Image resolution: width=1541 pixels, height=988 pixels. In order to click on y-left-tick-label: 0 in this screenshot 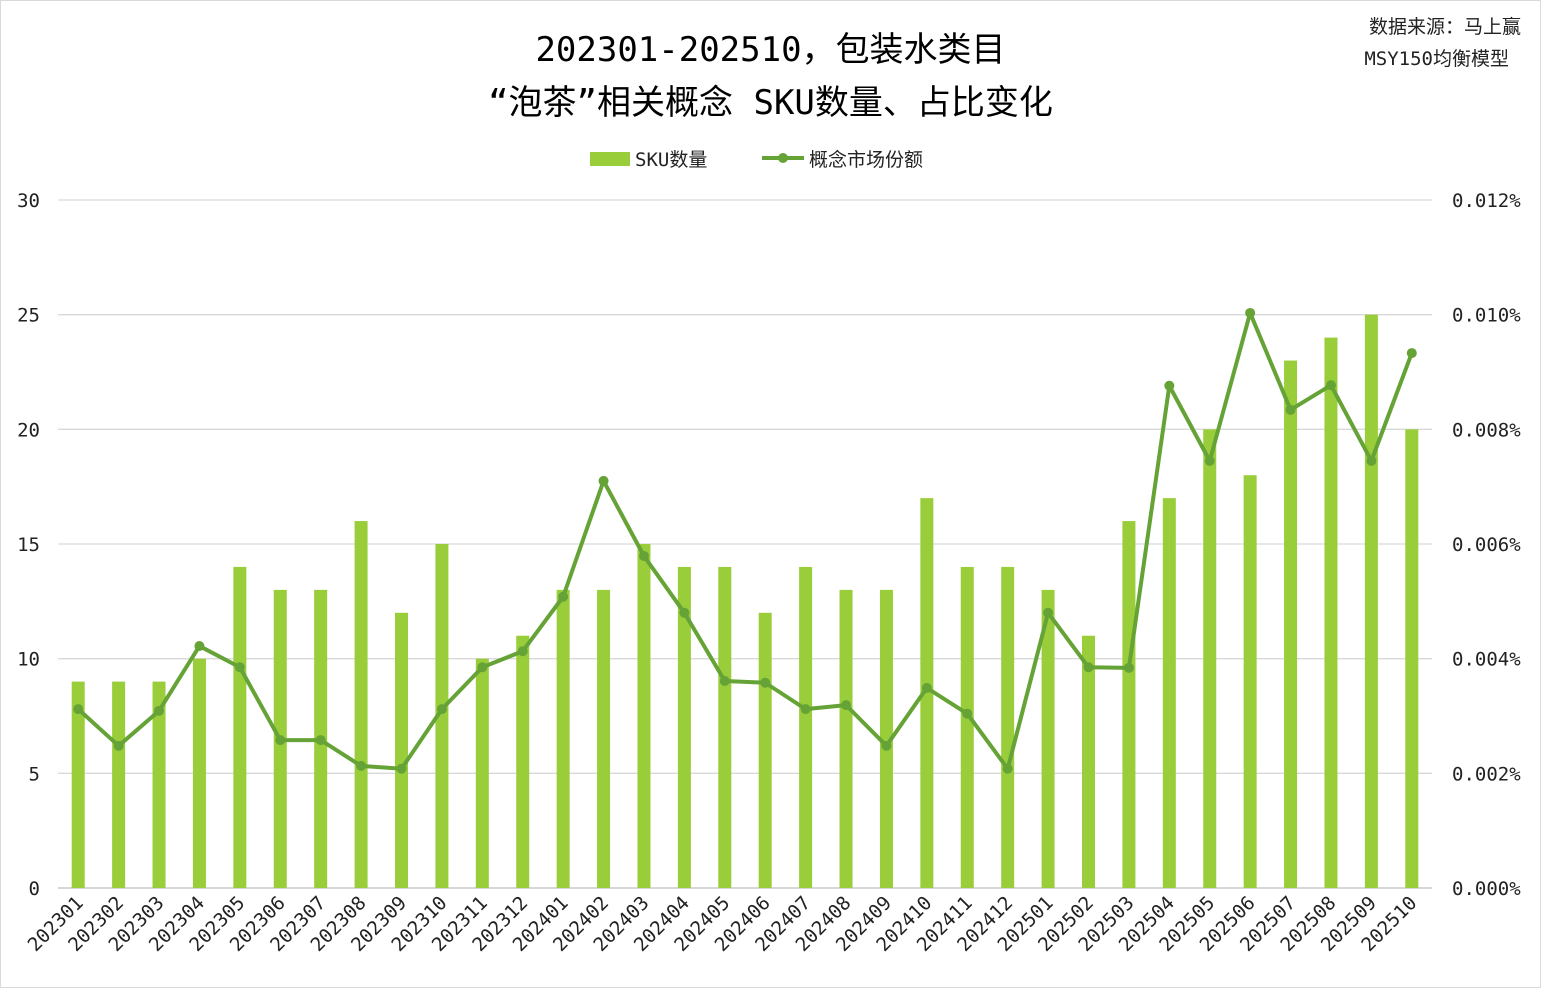, I will do `click(34, 889)`.